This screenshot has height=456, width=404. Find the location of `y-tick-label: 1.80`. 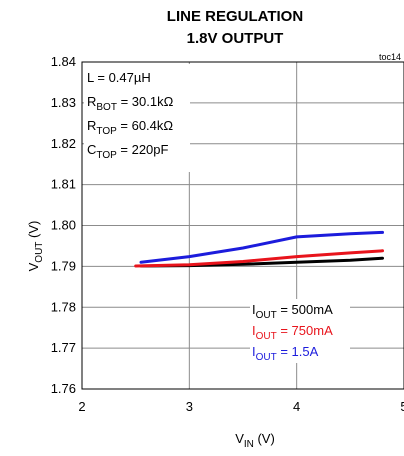

y-tick-label: 1.80 is located at coordinates (63, 225).